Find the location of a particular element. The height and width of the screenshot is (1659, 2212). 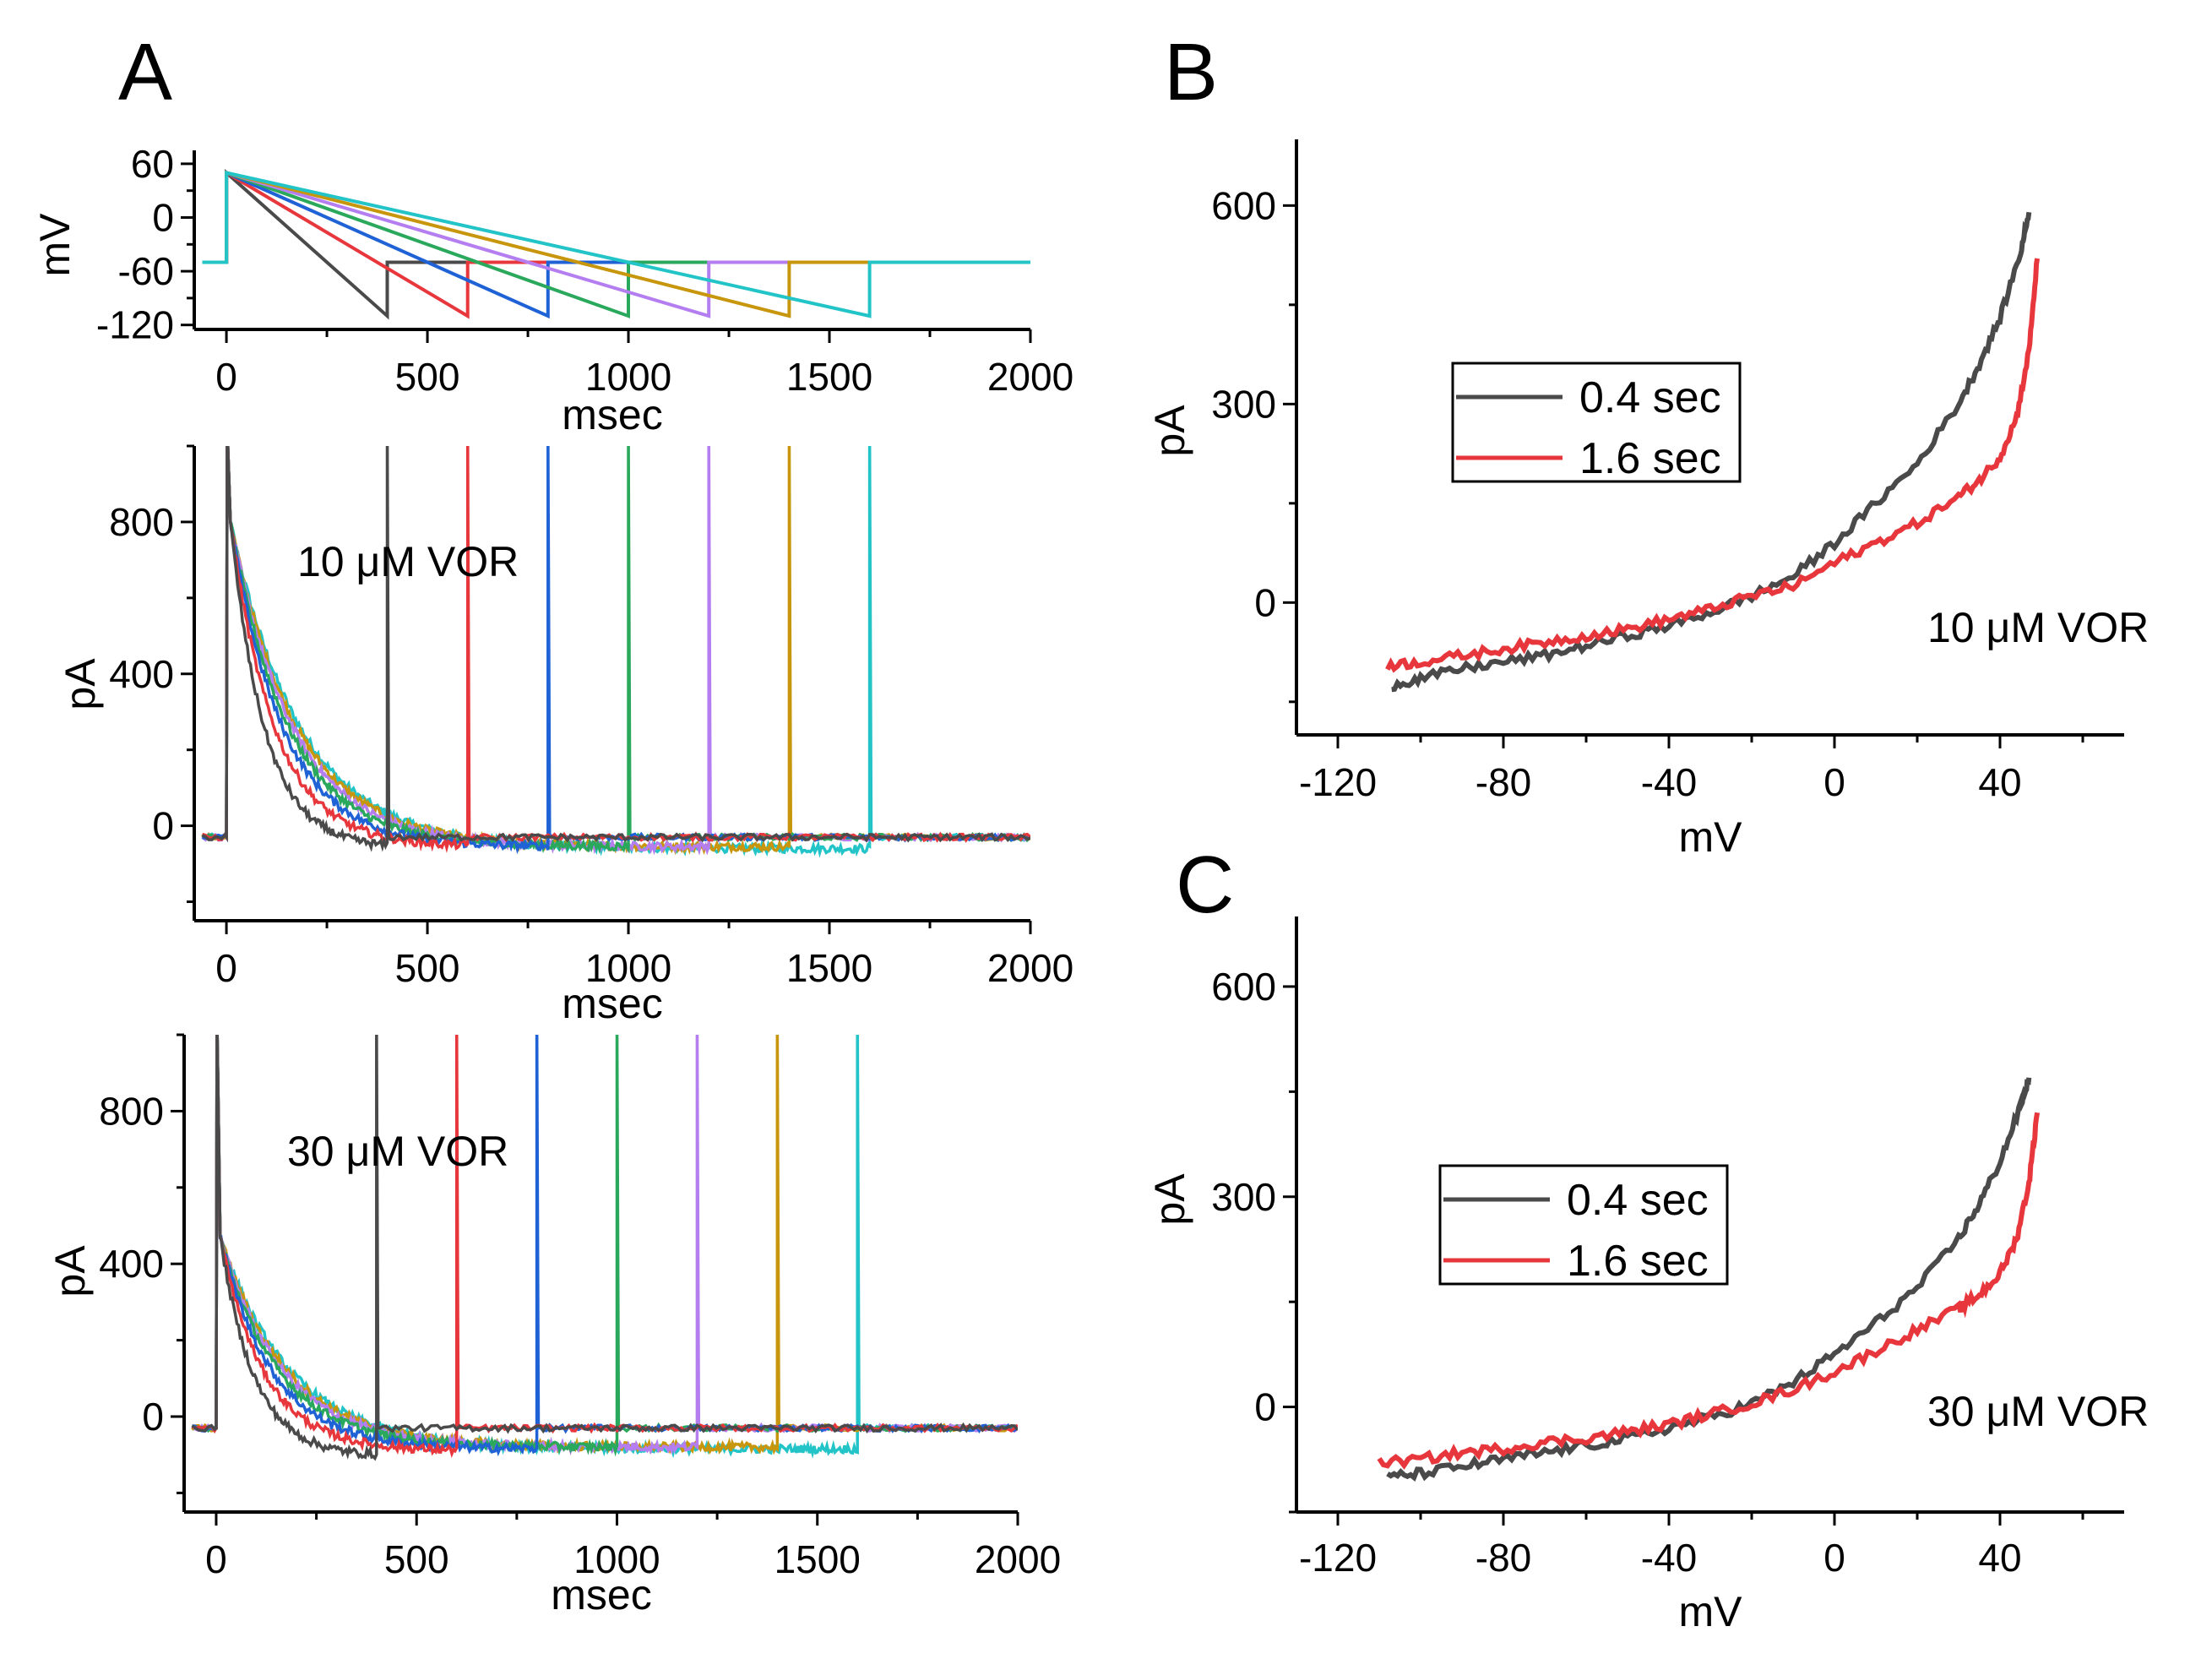

y-axis-label: mV is located at coordinates (55, 245).